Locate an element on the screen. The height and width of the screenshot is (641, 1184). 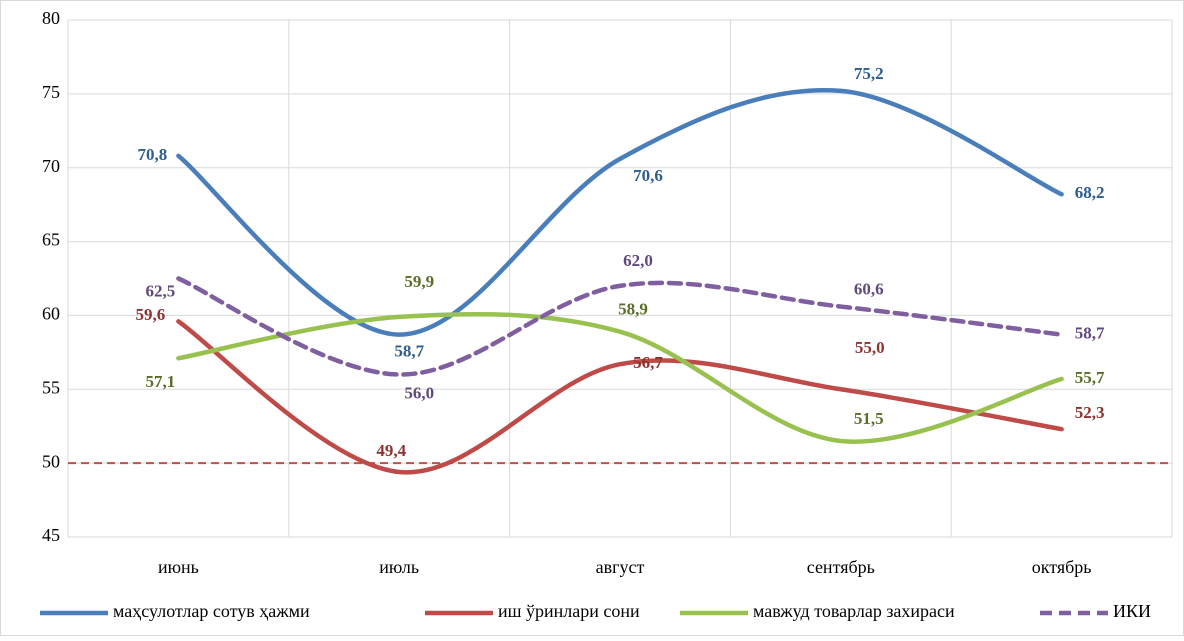
data-label: 56,7 is located at coordinates (648, 362).